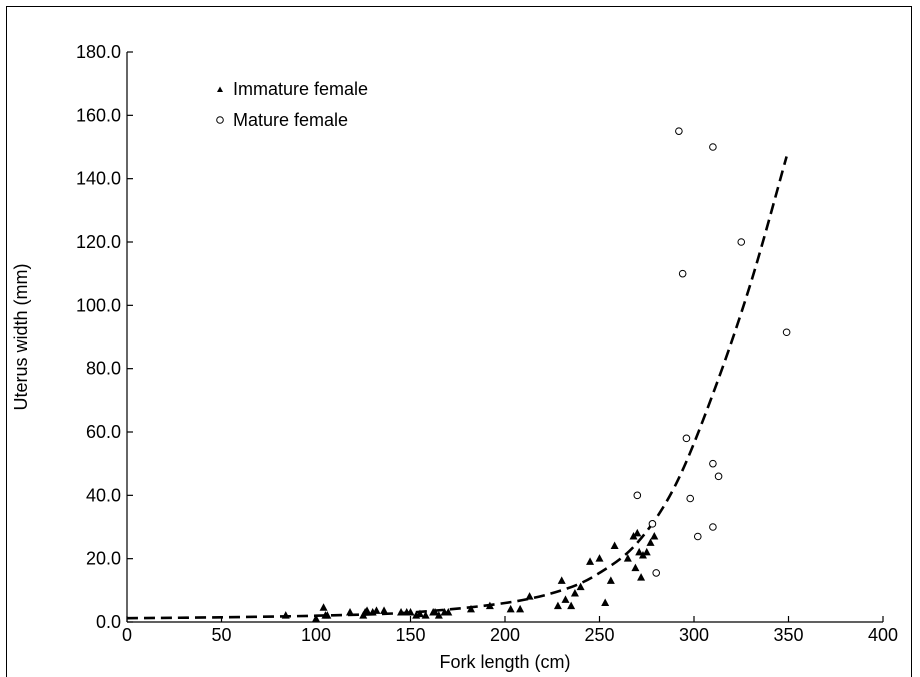 Image resolution: width=920 pixels, height=677 pixels. Describe the element at coordinates (98, 242) in the screenshot. I see `y-tick-label: 120.0` at that location.